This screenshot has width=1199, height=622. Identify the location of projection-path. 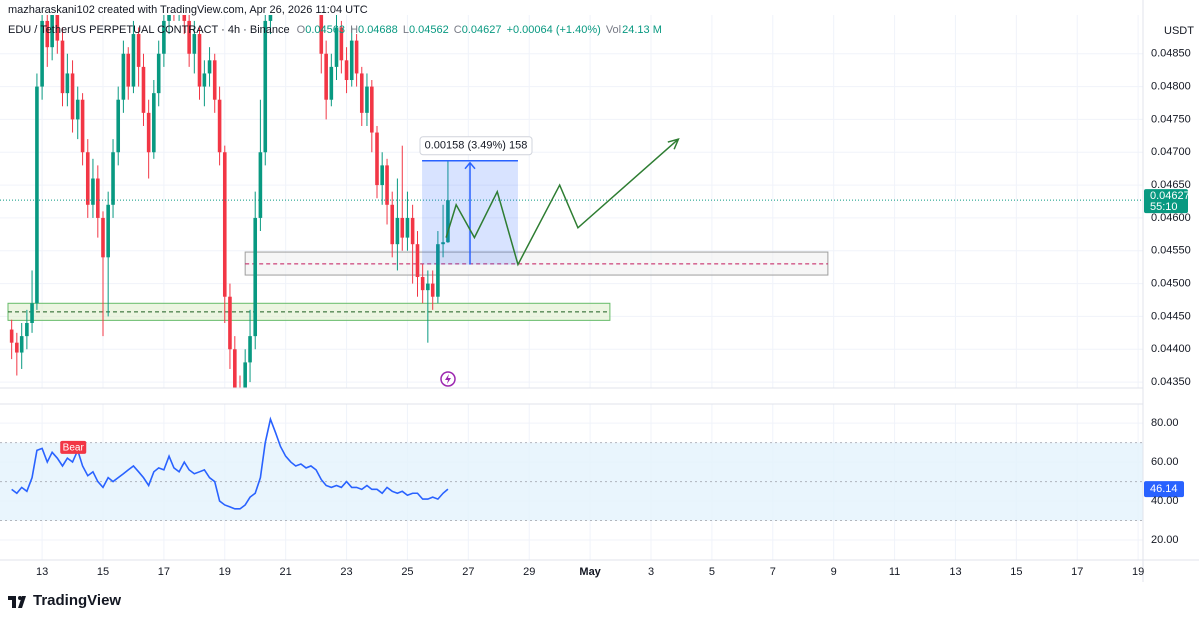
(562, 202).